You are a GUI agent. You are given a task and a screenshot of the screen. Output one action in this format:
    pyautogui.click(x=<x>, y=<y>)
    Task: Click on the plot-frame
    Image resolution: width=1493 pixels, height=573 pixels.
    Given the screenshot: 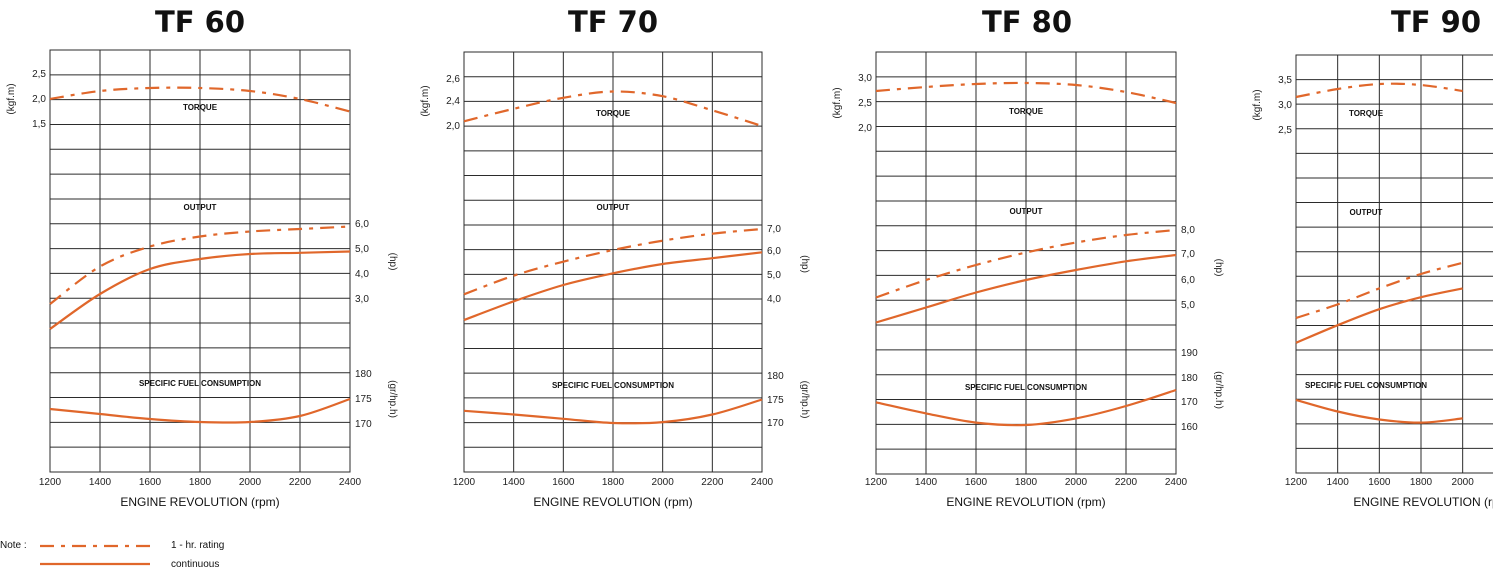 What is the action you would take?
    pyautogui.click(x=1394, y=264)
    